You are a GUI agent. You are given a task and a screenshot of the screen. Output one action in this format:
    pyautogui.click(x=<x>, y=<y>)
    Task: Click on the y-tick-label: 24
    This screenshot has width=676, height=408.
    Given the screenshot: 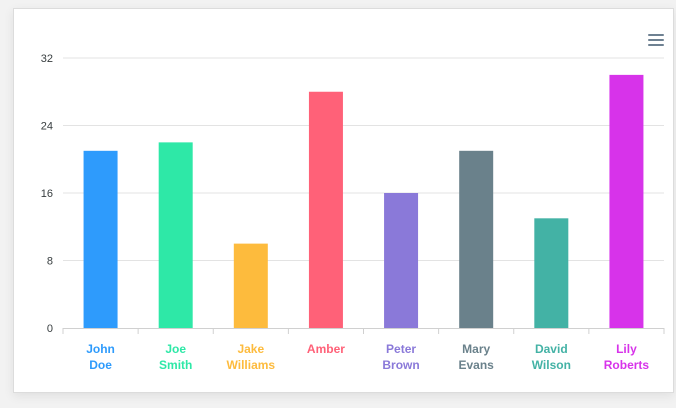 What is the action you would take?
    pyautogui.click(x=47, y=127)
    